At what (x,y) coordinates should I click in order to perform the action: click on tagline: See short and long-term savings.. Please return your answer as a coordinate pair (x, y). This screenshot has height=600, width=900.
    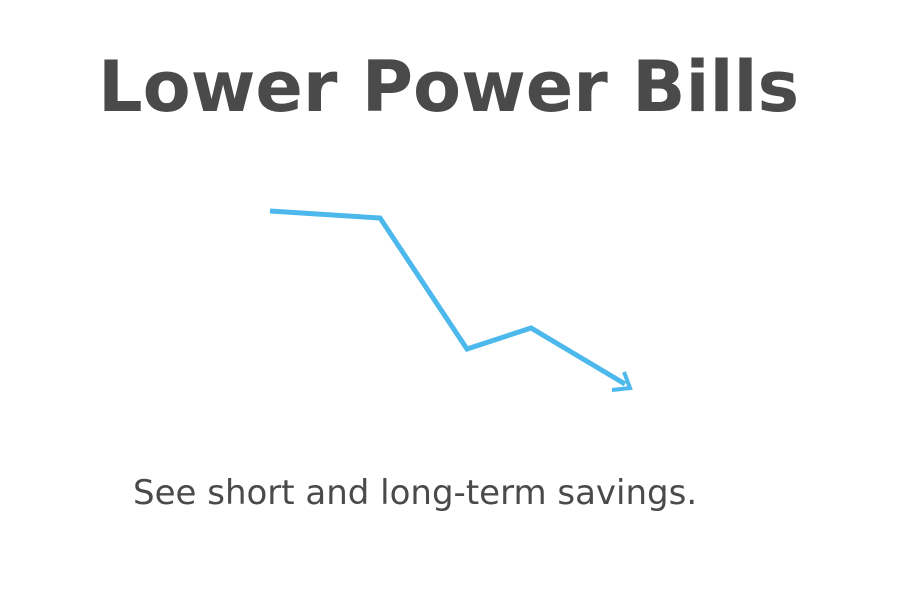
    Looking at the image, I should click on (415, 493).